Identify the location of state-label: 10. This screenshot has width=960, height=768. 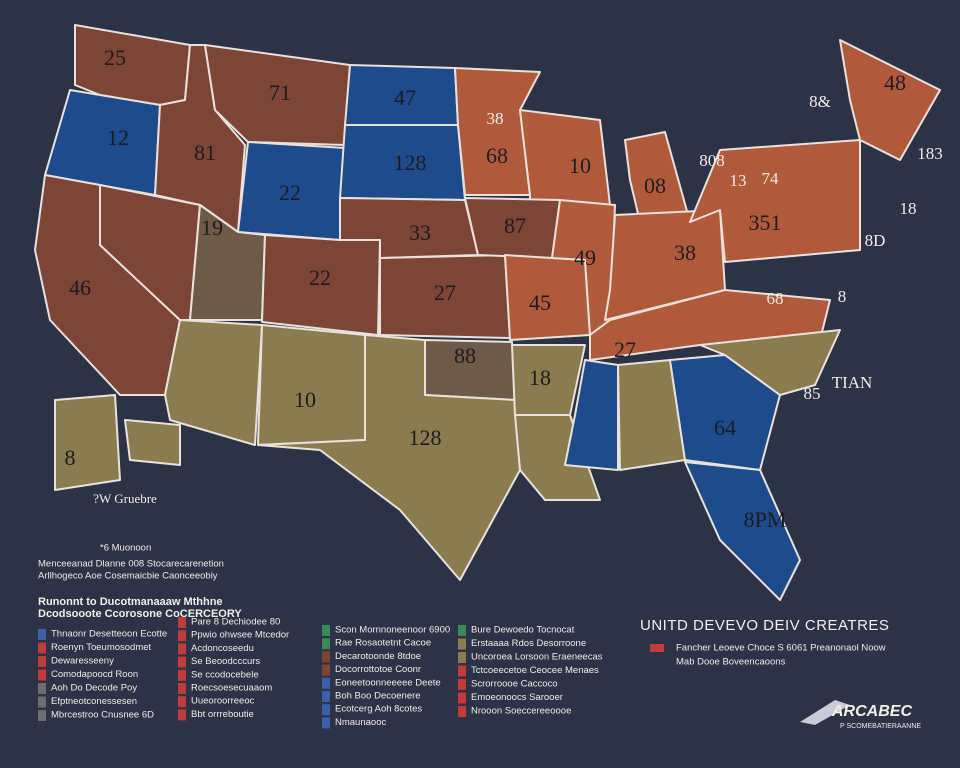
(305, 399).